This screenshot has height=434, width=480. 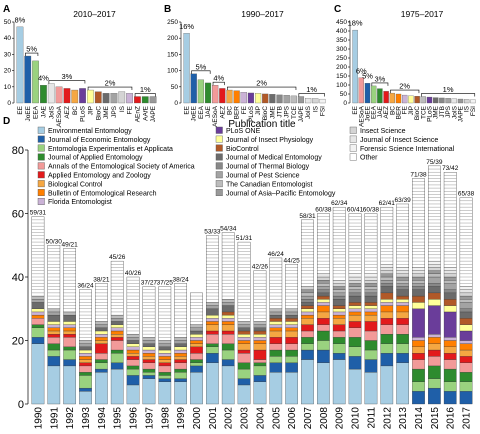 What do you see at coordinates (244, 281) in the screenshot?
I see `segment-Other` at bounding box center [244, 281].